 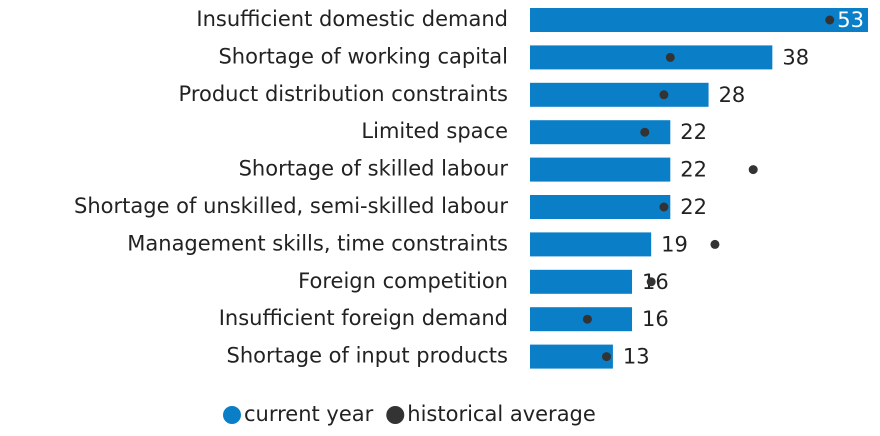 What do you see at coordinates (317, 243) in the screenshot?
I see `category-label: Management skills, time constraints` at bounding box center [317, 243].